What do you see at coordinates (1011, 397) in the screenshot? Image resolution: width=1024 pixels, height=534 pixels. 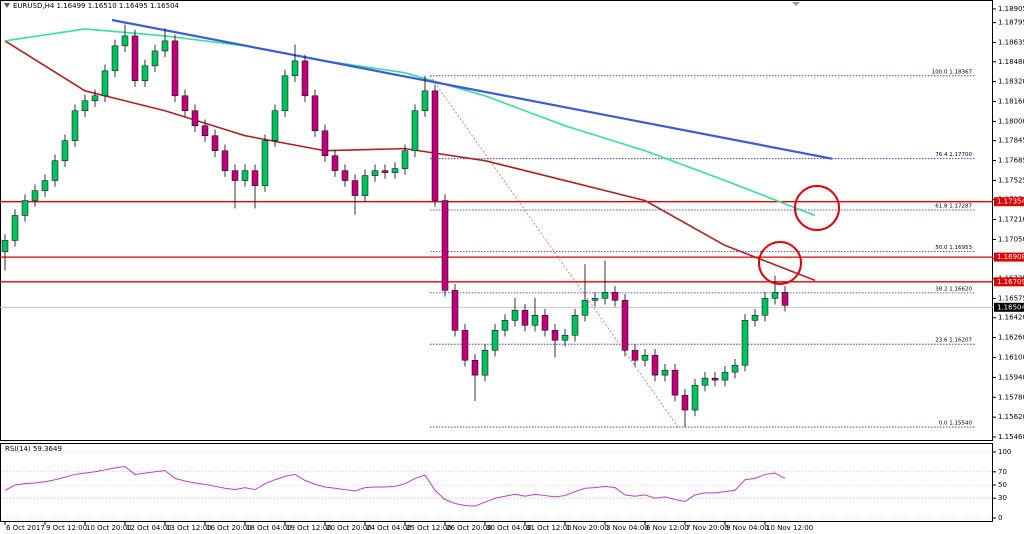 I see `y-tick-label: 1.15780` at bounding box center [1011, 397].